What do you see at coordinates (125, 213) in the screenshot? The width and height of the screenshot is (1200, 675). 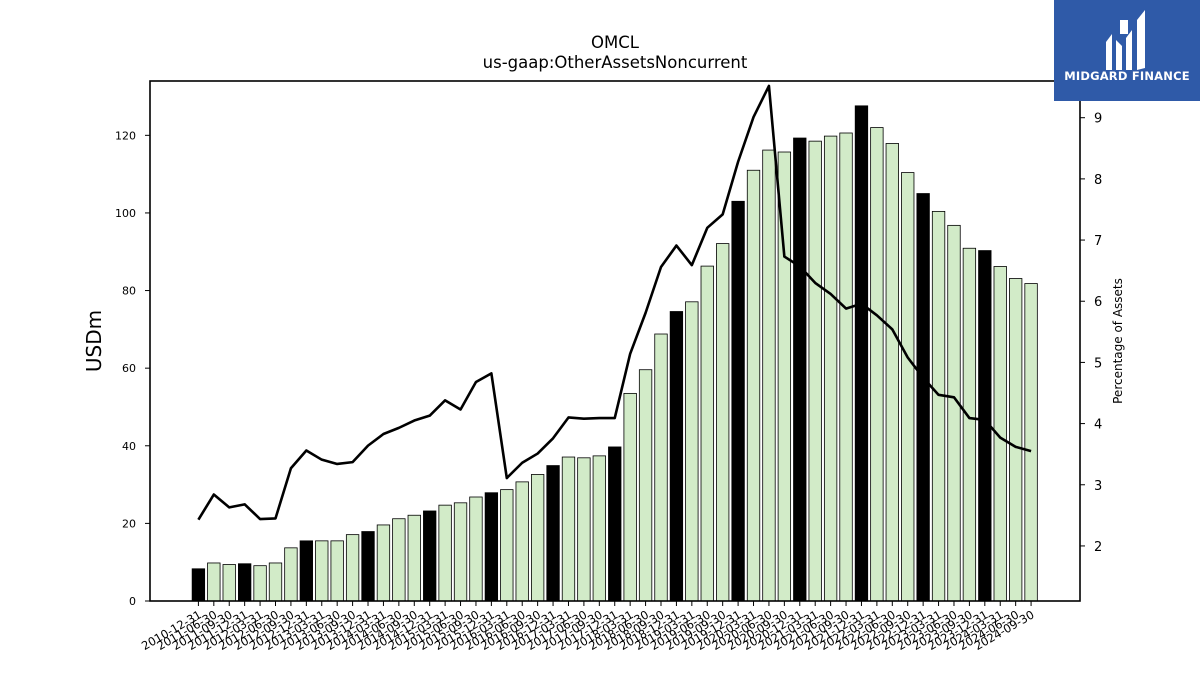 I see `y-tick-label: 100` at bounding box center [125, 213].